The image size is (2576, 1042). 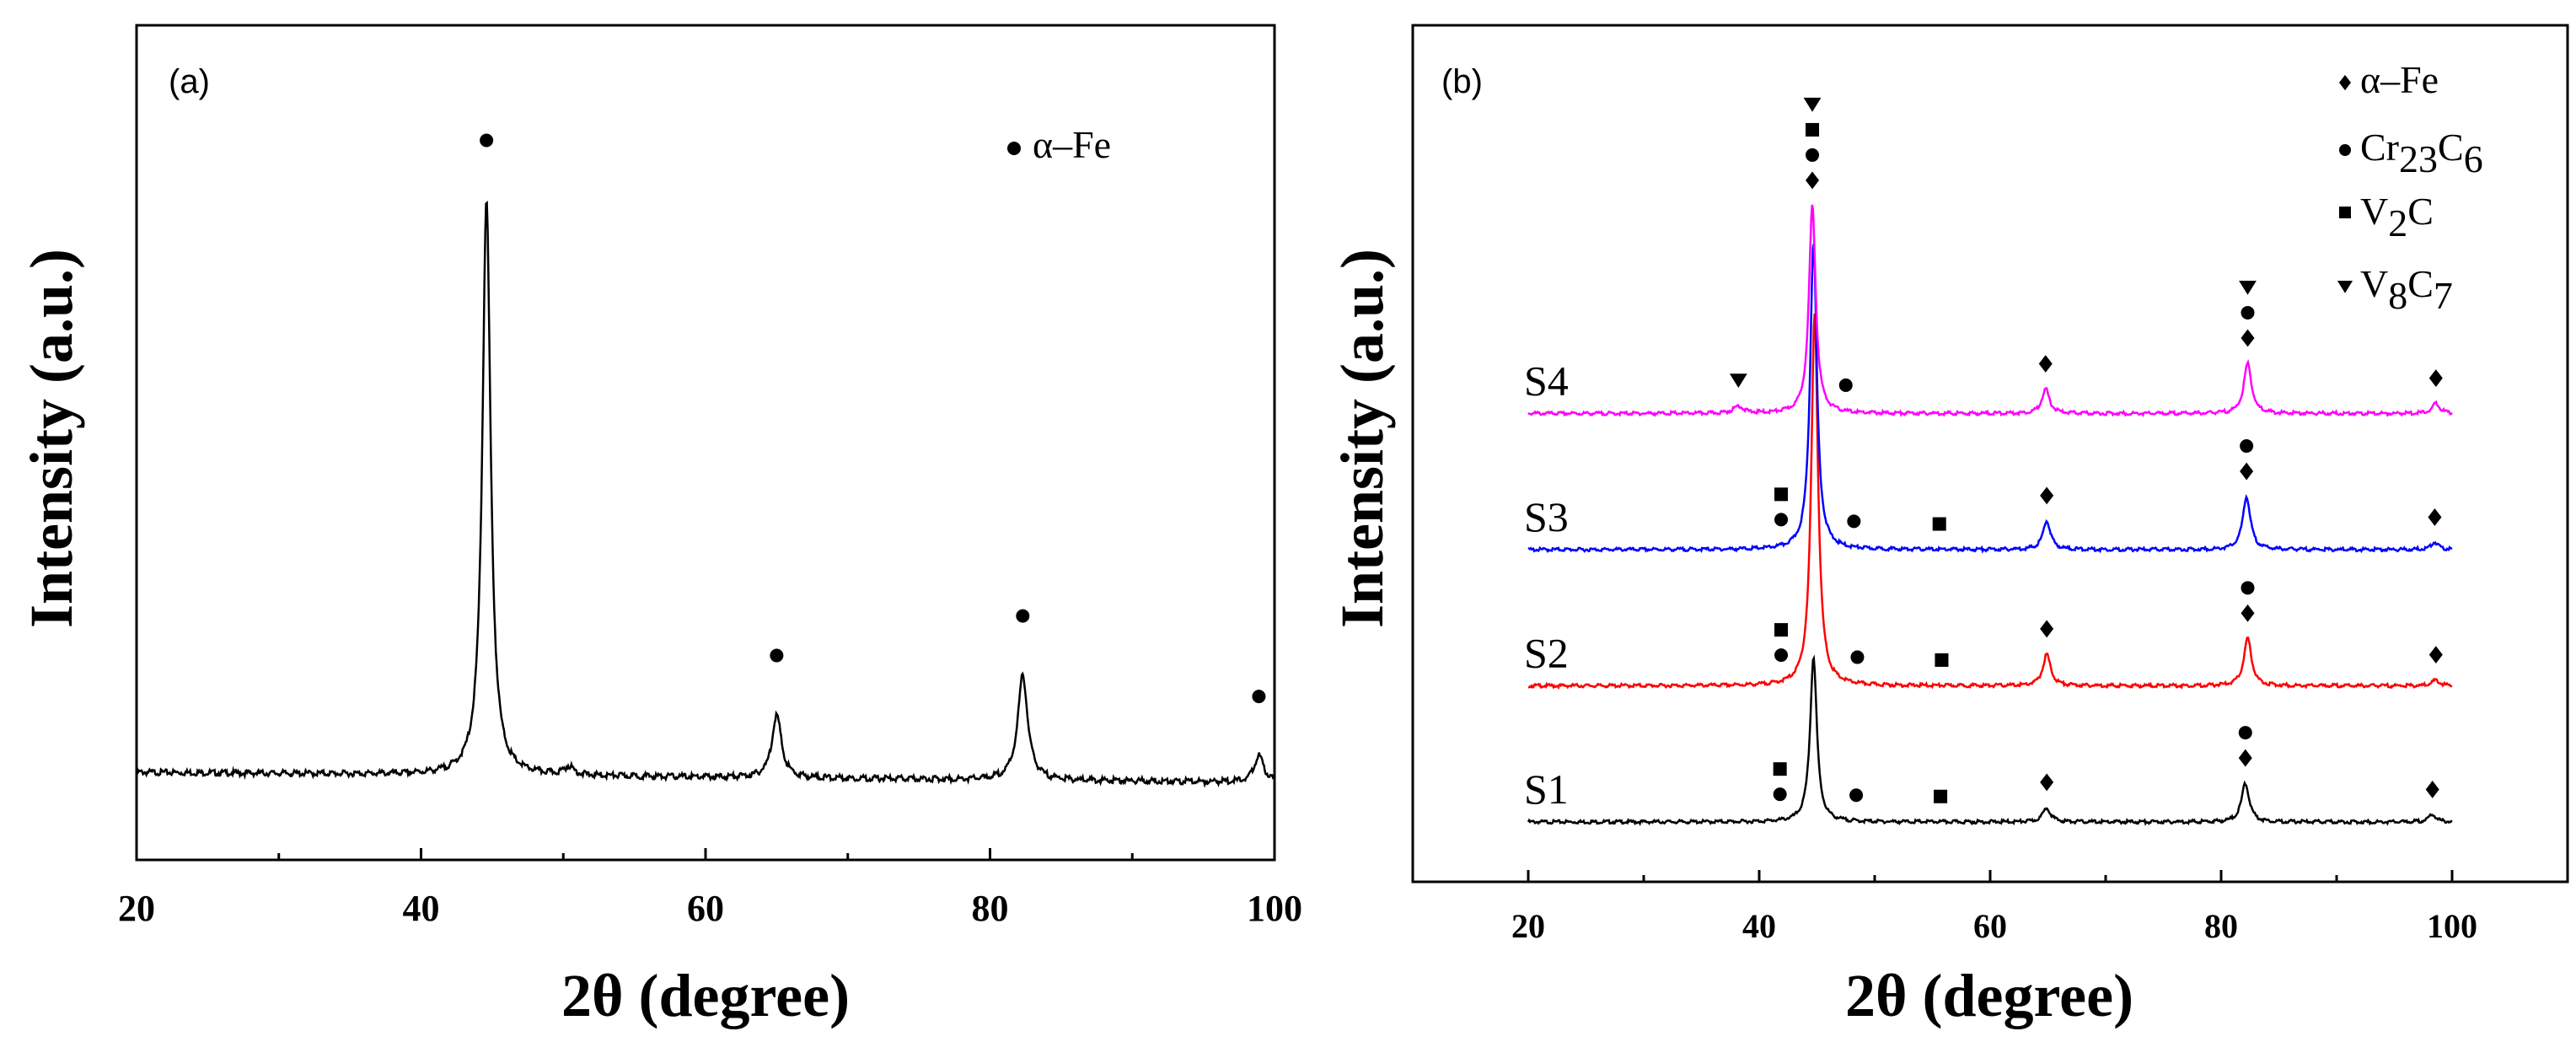 What do you see at coordinates (2397, 296) in the screenshot?
I see `legend-v8c7-sub1: 8` at bounding box center [2397, 296].